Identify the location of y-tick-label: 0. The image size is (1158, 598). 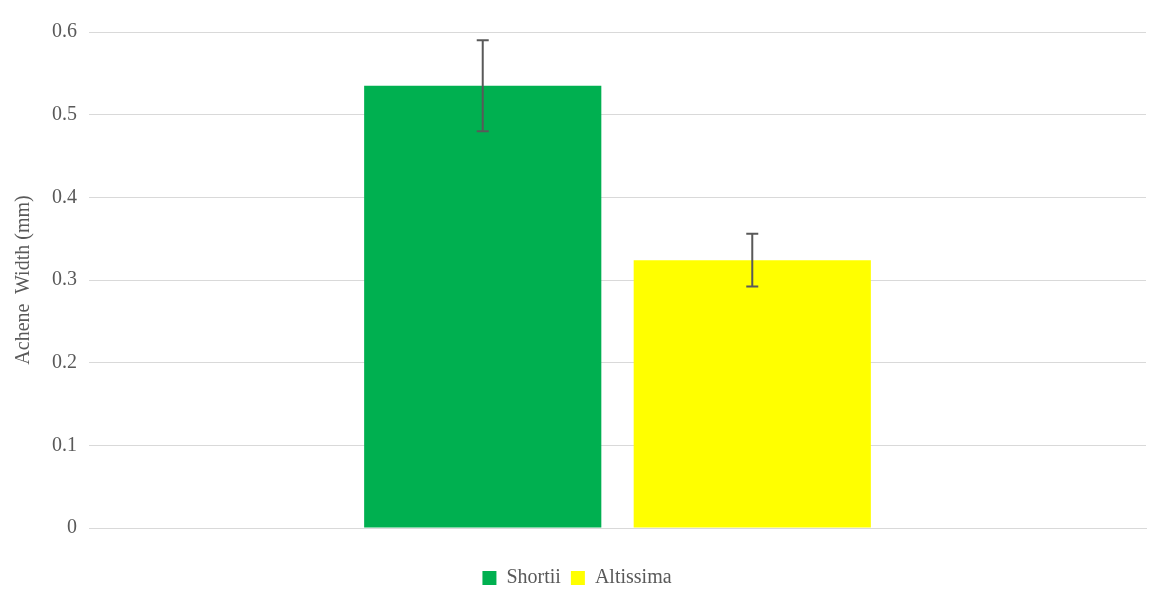
(72, 526).